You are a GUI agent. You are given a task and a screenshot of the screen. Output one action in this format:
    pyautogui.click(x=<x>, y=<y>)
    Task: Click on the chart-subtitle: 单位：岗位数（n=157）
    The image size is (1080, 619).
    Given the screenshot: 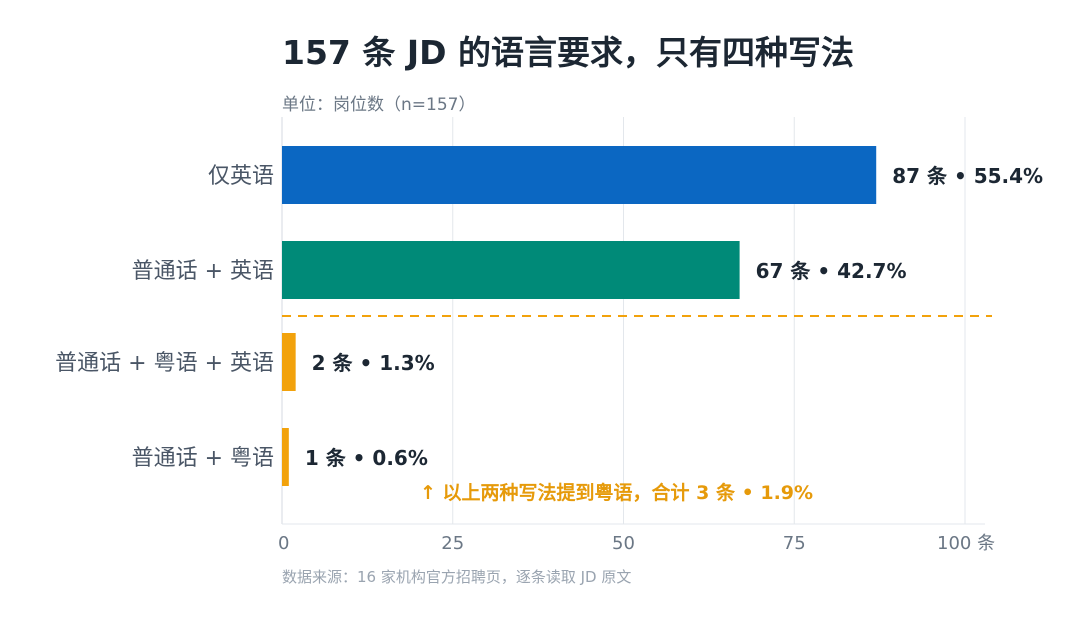 What is the action you would take?
    pyautogui.click(x=379, y=105)
    